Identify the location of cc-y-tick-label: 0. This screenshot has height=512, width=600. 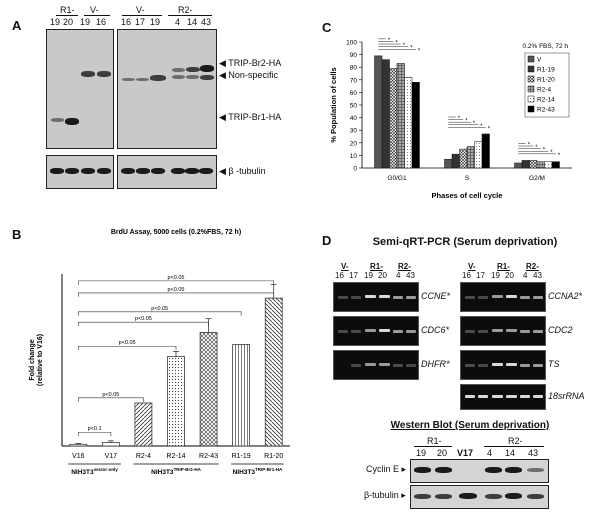
(355, 169).